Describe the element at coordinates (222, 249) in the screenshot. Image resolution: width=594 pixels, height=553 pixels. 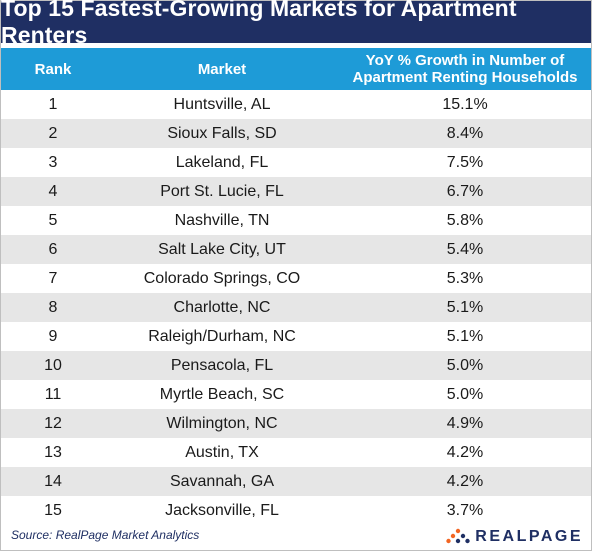
I see `market-cell: Salt Lake City, UT` at that location.